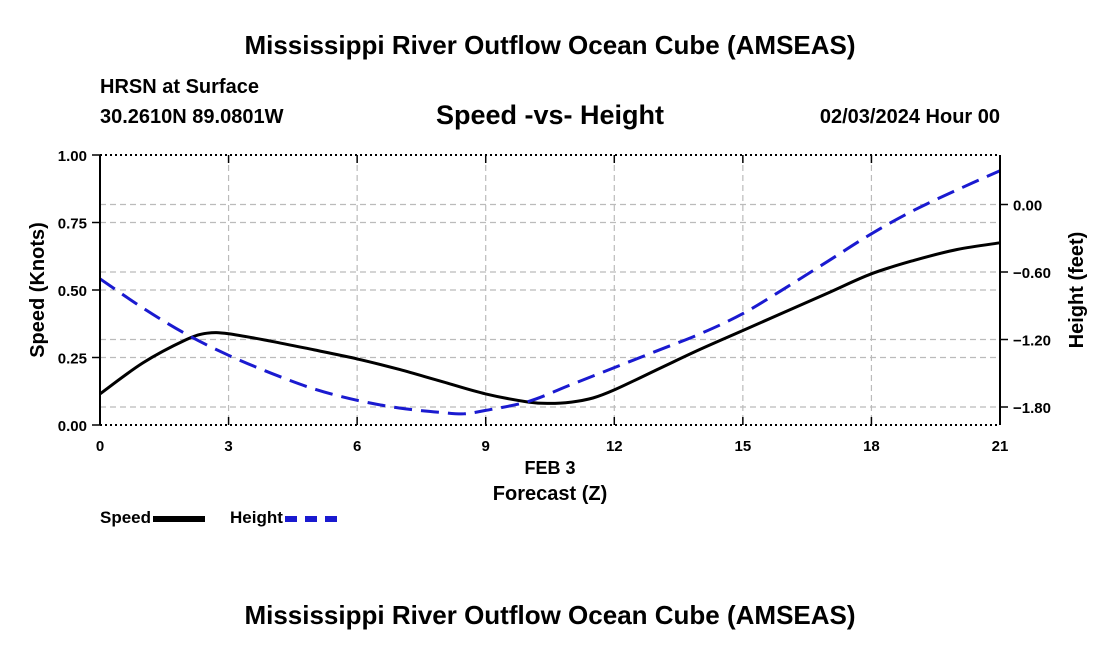  I want to click on station-name: HRSN at Surface, so click(179, 87).